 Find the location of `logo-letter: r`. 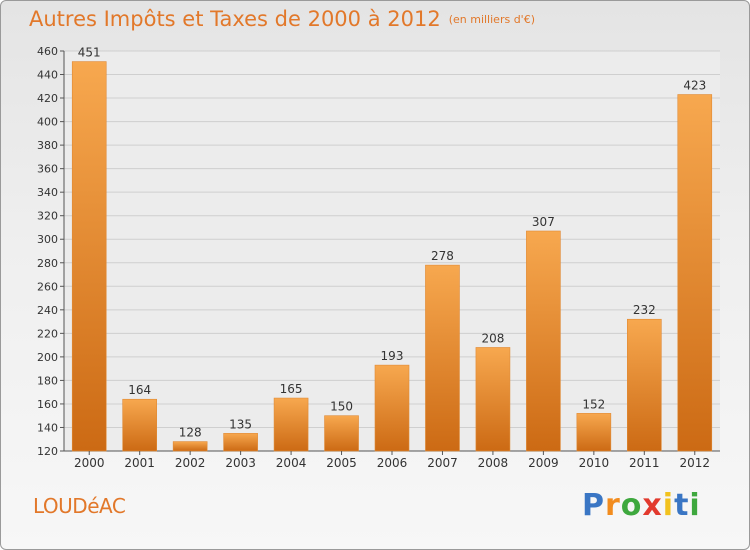

logo-letter: r is located at coordinates (613, 505).